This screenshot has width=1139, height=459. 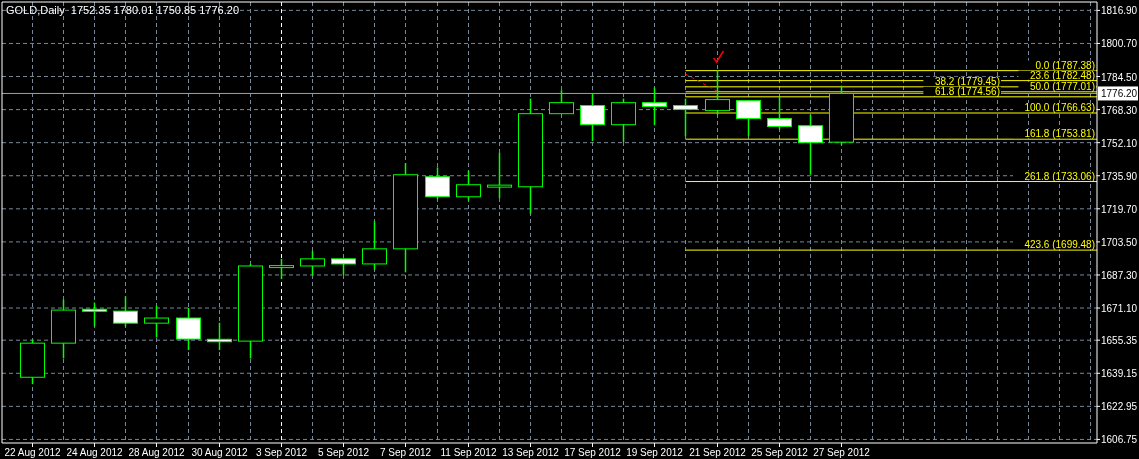 I want to click on ref-line-label: 1776.20, so click(x=1119, y=94).